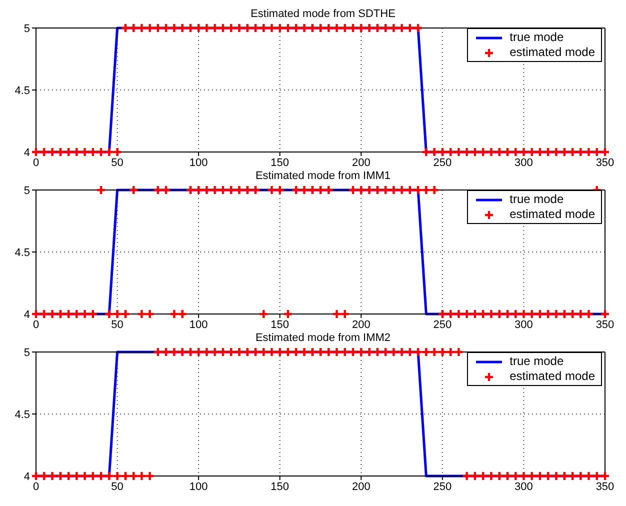  I want to click on chart-title: Estimated mode from SDTHE, so click(323, 14).